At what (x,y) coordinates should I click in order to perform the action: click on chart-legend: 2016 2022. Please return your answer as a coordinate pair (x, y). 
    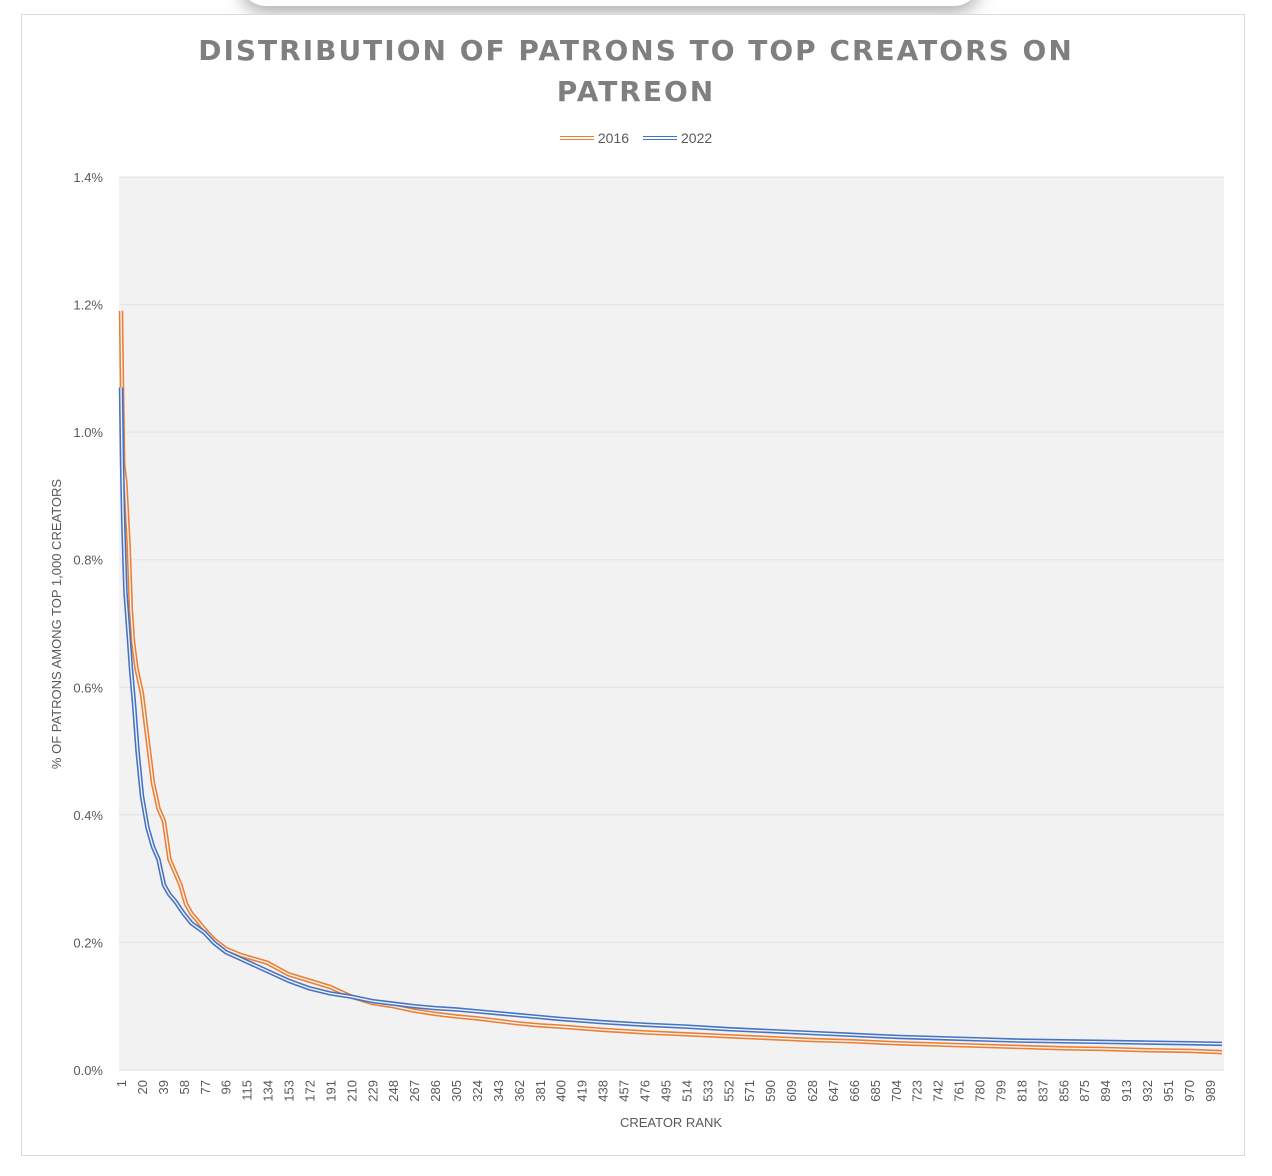
    Looking at the image, I should click on (636, 138).